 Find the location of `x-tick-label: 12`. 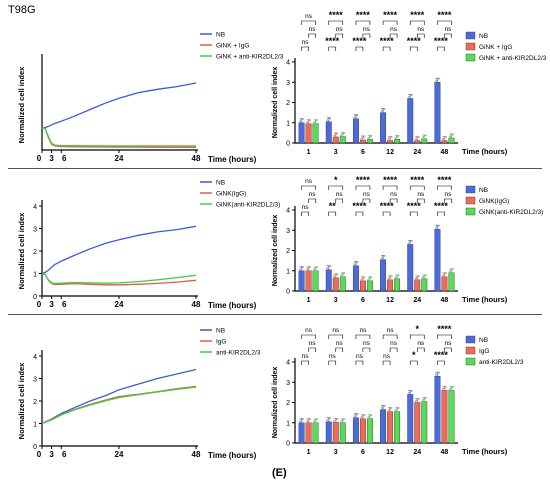

x-tick-label: 12 is located at coordinates (390, 300).